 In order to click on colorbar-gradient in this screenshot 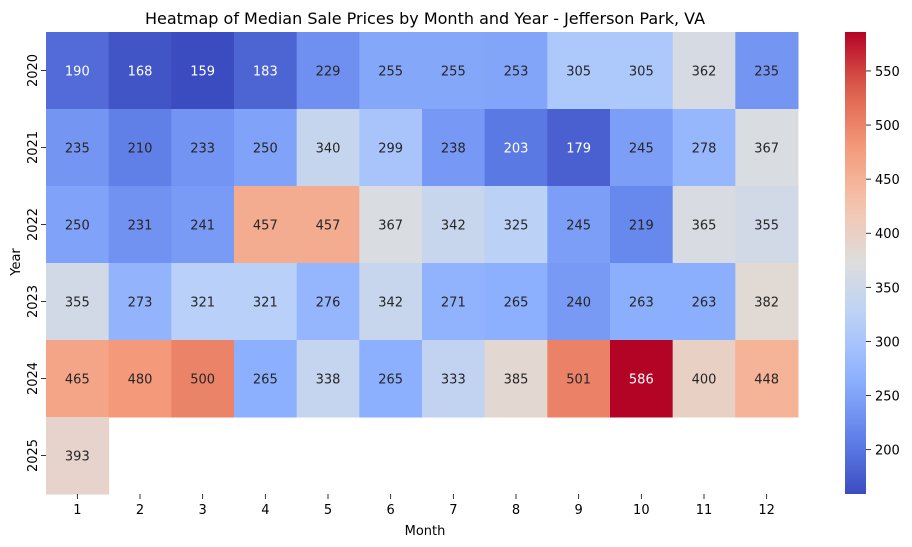, I will do `click(855, 263)`.